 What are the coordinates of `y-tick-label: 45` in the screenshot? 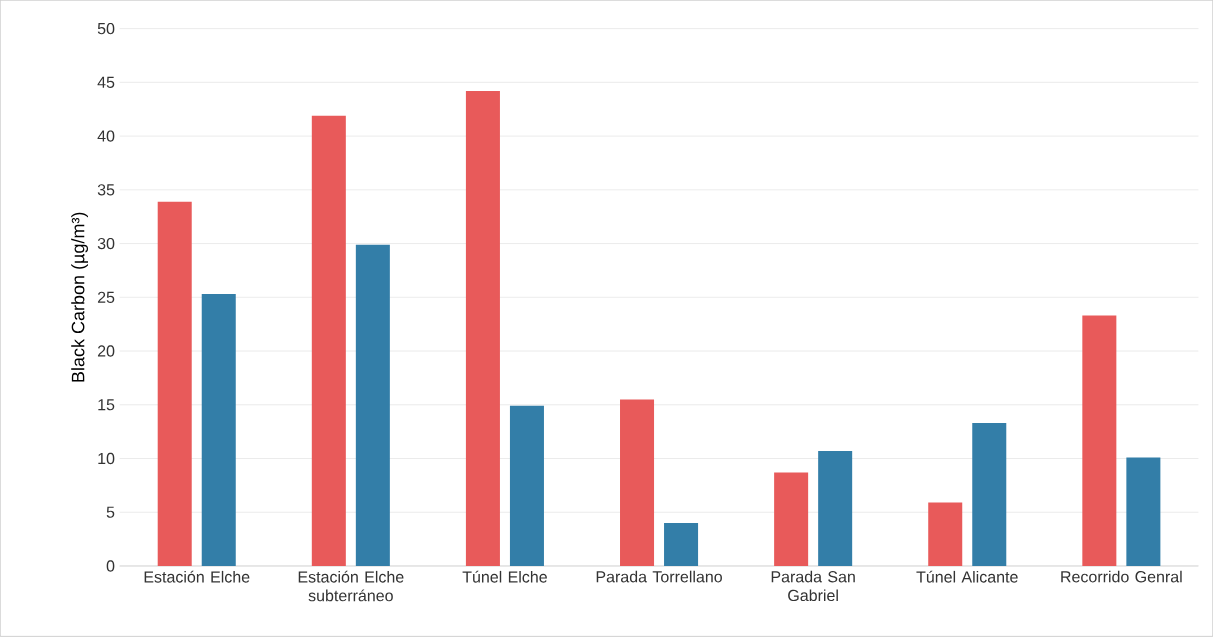 It's located at (106, 82).